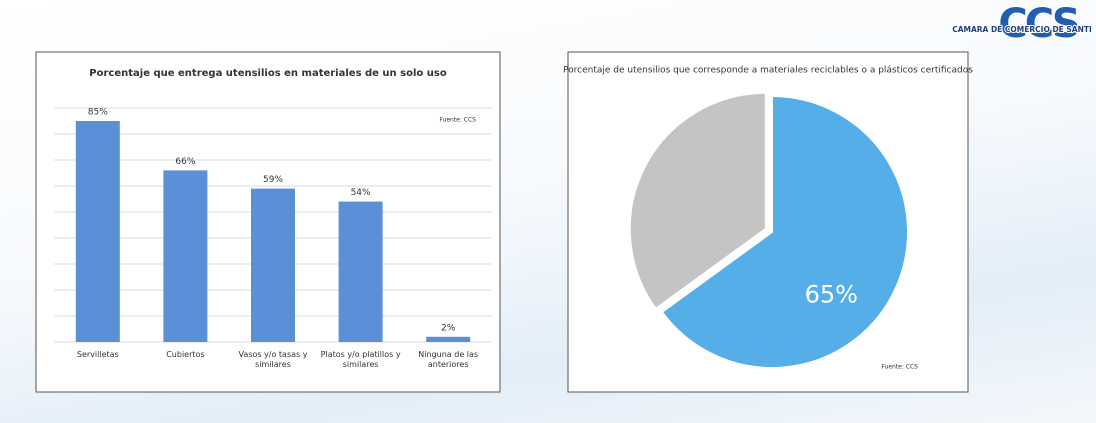  I want to click on logo-text: CCS, so click(1037, 24).